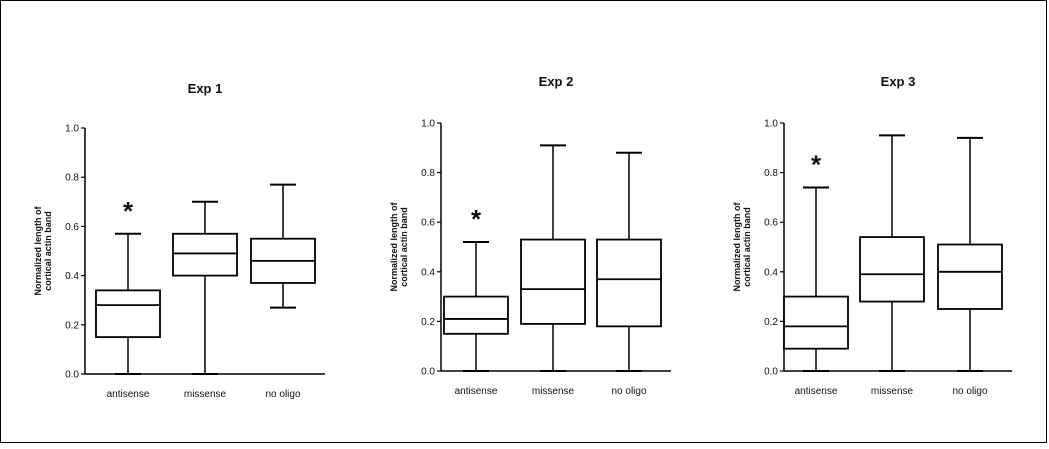 Image resolution: width=1049 pixels, height=449 pixels. What do you see at coordinates (556, 81) in the screenshot?
I see `chart-title: Exp 2` at bounding box center [556, 81].